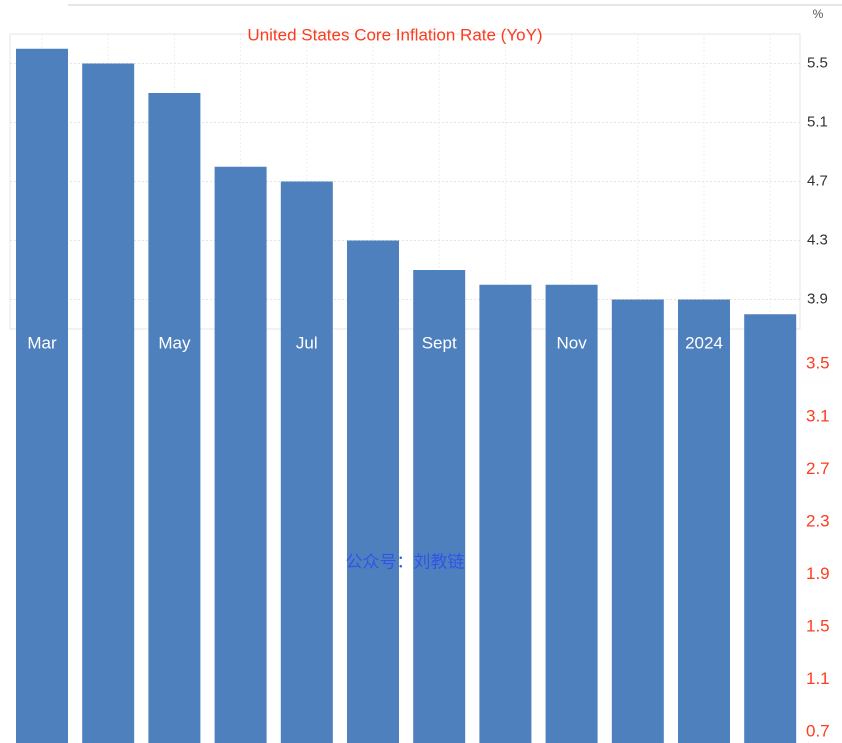 This screenshot has width=842, height=743. Describe the element at coordinates (818, 730) in the screenshot. I see `y2-tick-label: 0.7` at that location.